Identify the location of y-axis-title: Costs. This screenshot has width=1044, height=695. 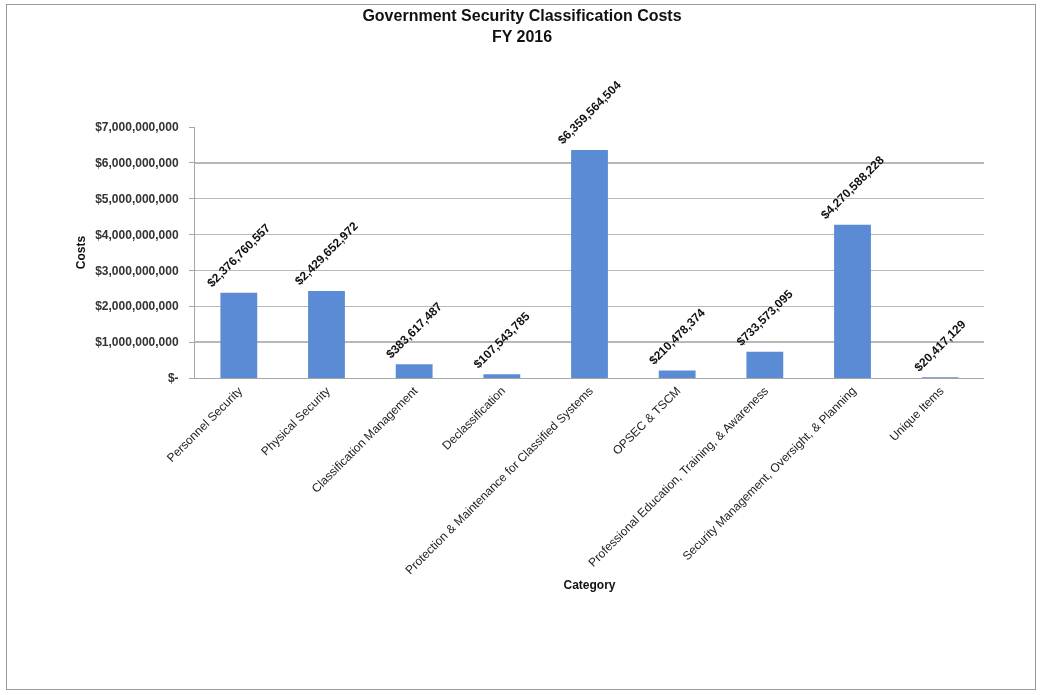
(81, 252).